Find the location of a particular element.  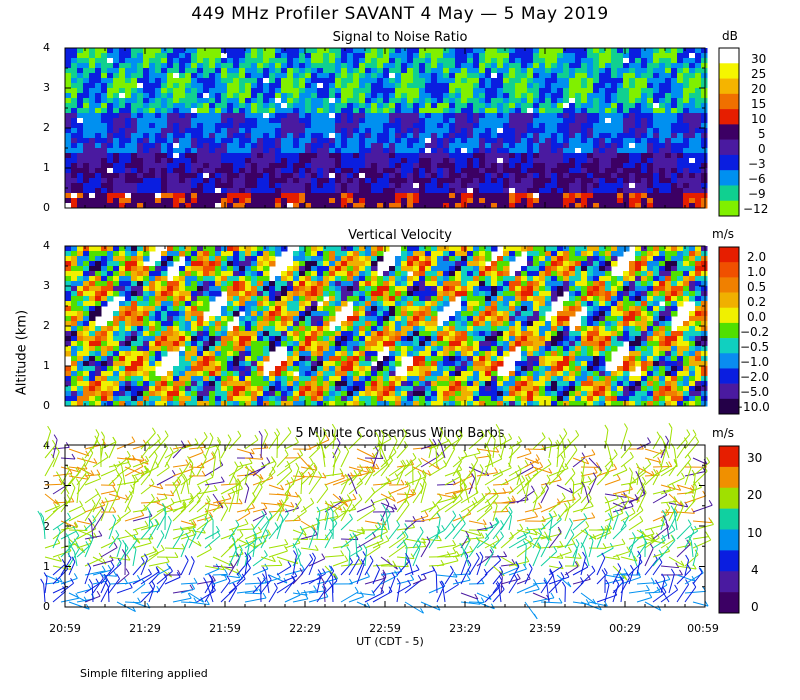

y-tick-label: 4 is located at coordinates (46, 245).